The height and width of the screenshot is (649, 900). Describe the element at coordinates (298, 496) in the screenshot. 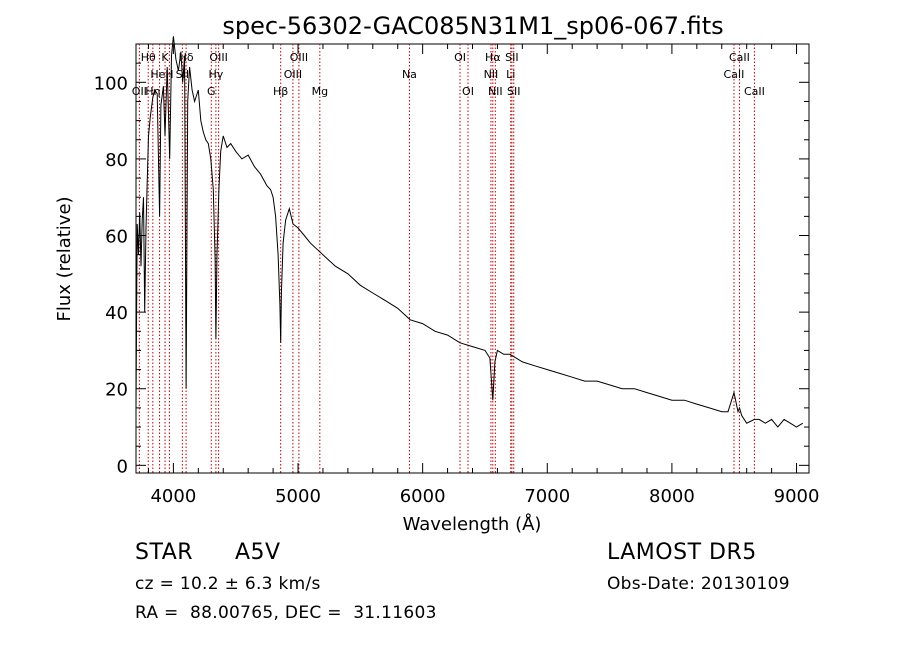

I see `x-tick-label: 5000` at that location.